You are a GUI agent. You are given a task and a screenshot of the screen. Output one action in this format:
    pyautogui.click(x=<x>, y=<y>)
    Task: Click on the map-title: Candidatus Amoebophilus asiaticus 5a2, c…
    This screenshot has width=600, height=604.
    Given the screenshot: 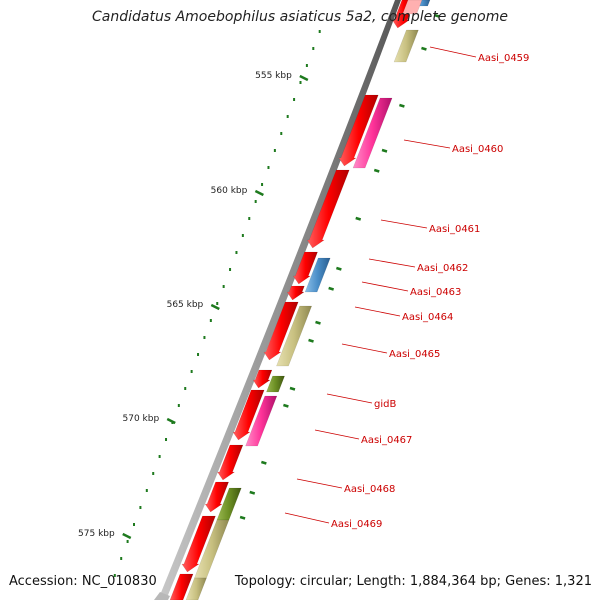 What is the action you would take?
    pyautogui.click(x=300, y=17)
    